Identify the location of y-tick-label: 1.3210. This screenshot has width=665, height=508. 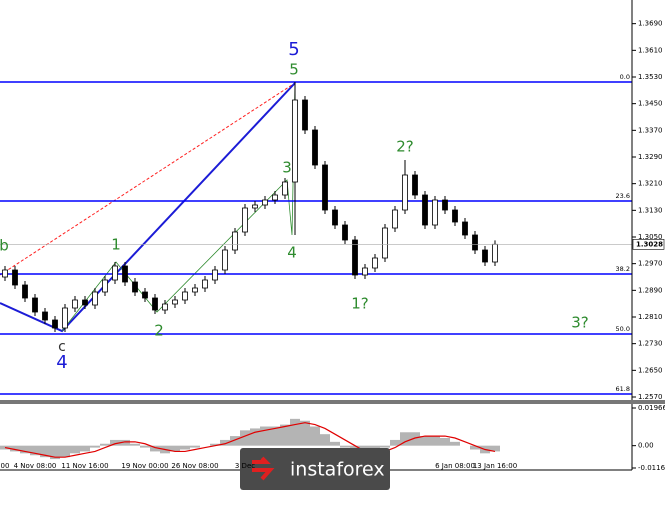
(650, 184).